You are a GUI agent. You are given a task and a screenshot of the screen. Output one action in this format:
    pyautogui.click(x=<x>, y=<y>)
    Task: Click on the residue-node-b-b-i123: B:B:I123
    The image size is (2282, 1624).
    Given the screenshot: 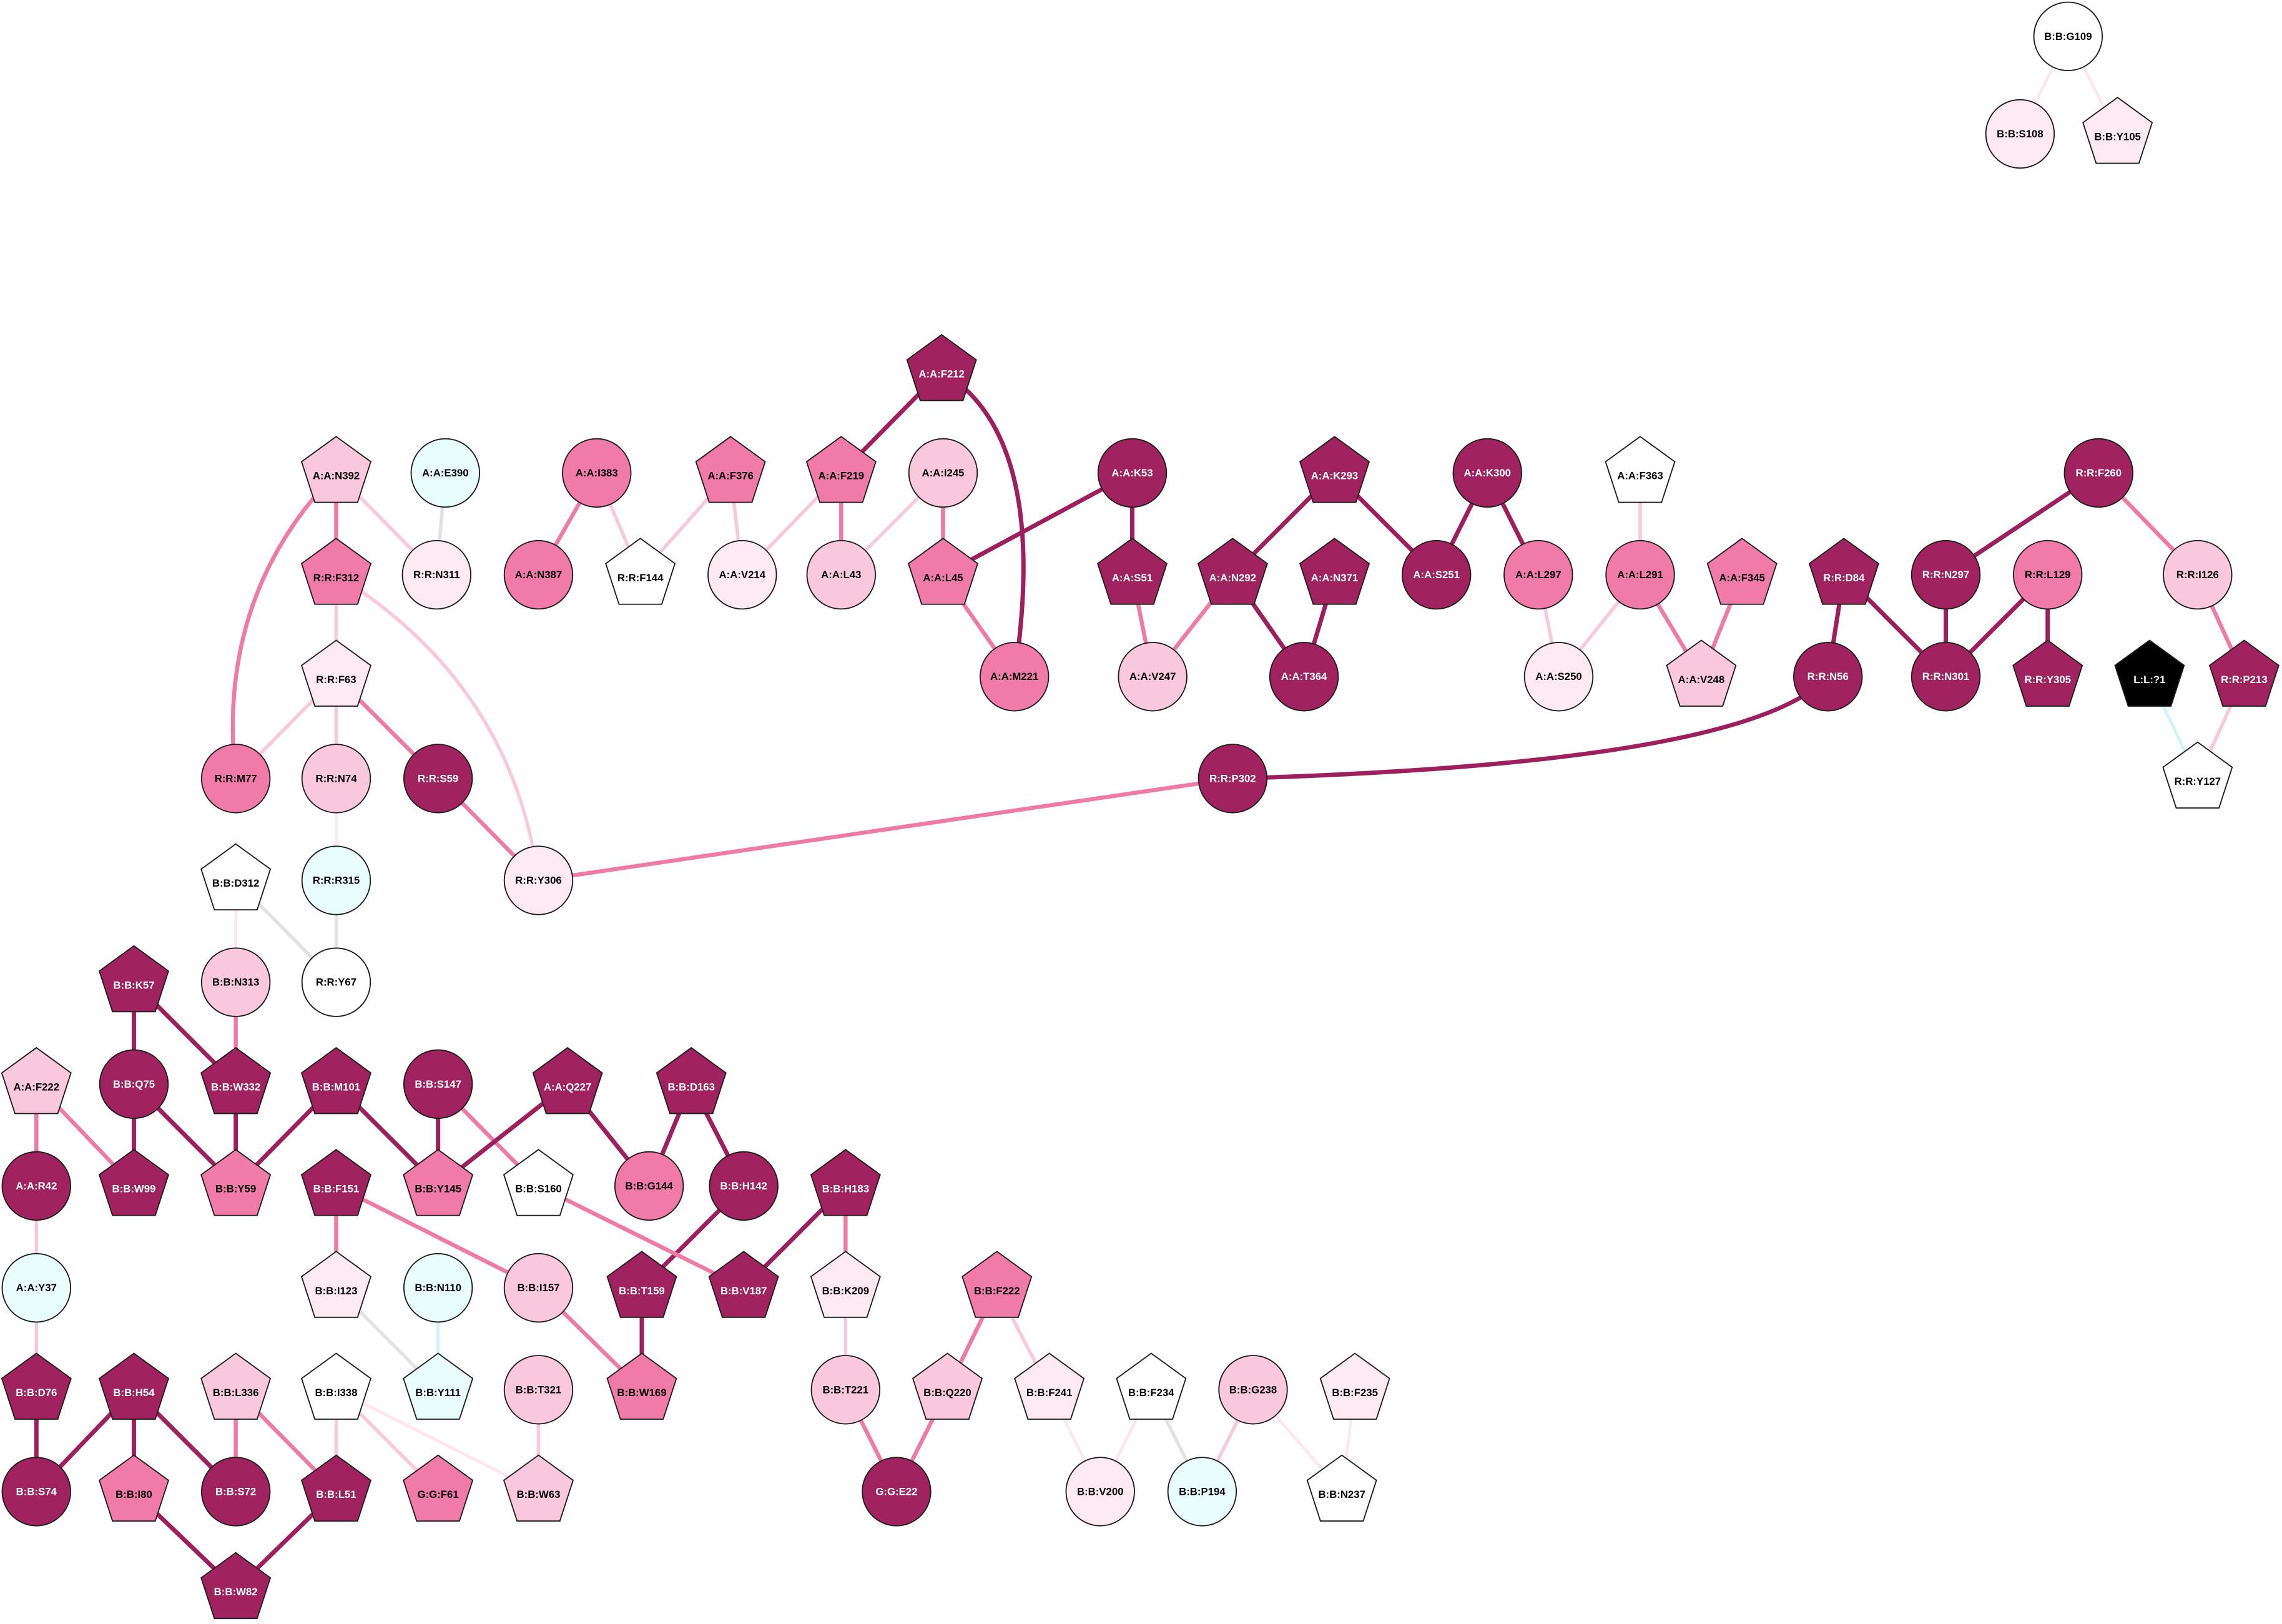 What is the action you would take?
    pyautogui.click(x=335, y=1284)
    